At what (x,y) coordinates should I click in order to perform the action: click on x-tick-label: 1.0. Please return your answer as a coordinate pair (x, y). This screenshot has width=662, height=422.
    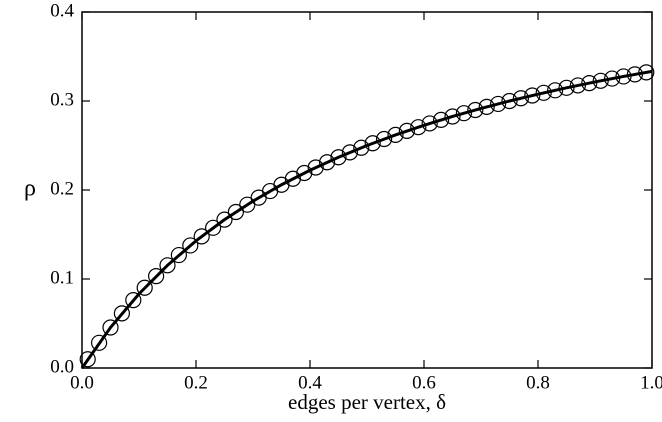
    Looking at the image, I should click on (651, 382).